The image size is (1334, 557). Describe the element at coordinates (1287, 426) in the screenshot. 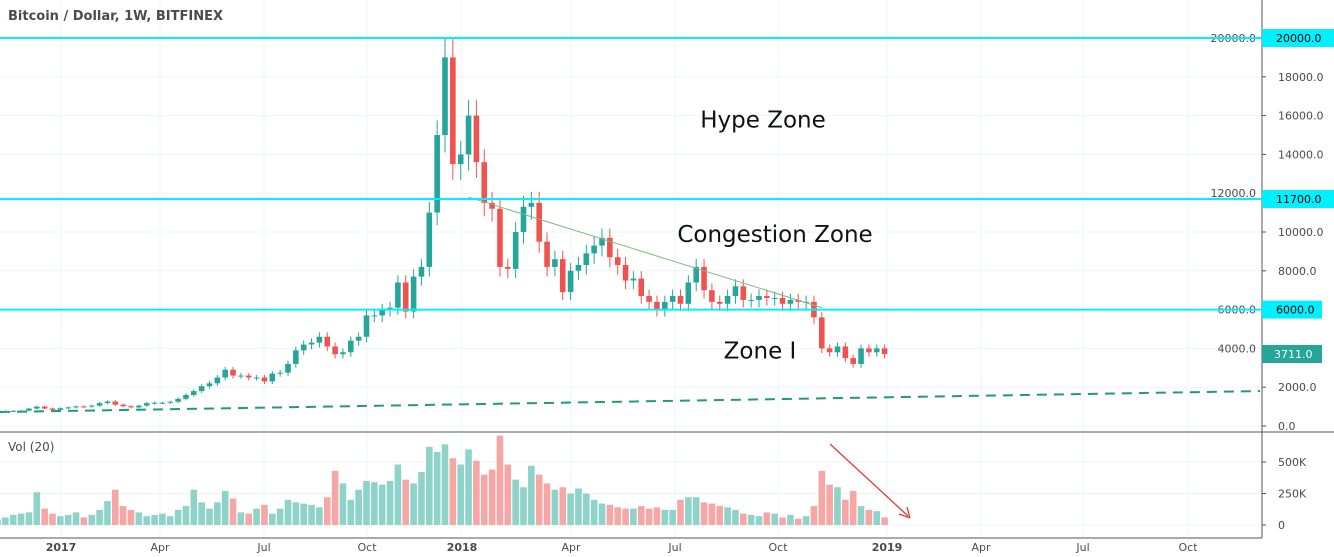

I see `price-tick-label: 0.0` at that location.